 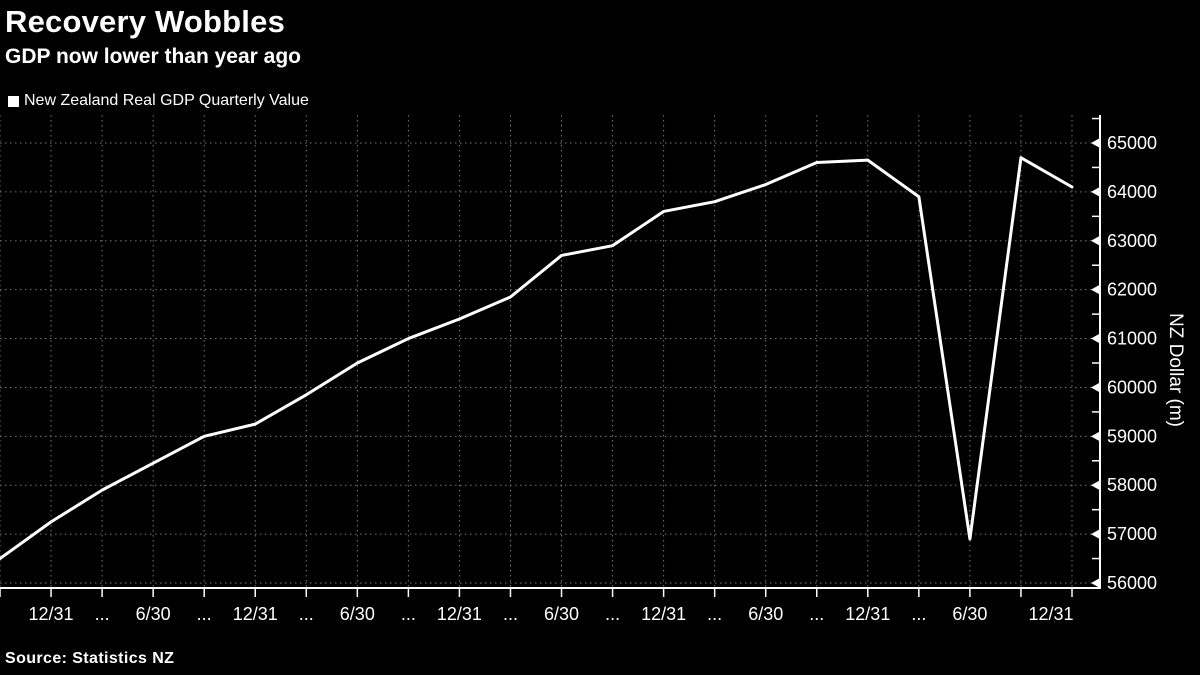 I want to click on chart-subtitle: GDP now lower than year ago, so click(x=153, y=56).